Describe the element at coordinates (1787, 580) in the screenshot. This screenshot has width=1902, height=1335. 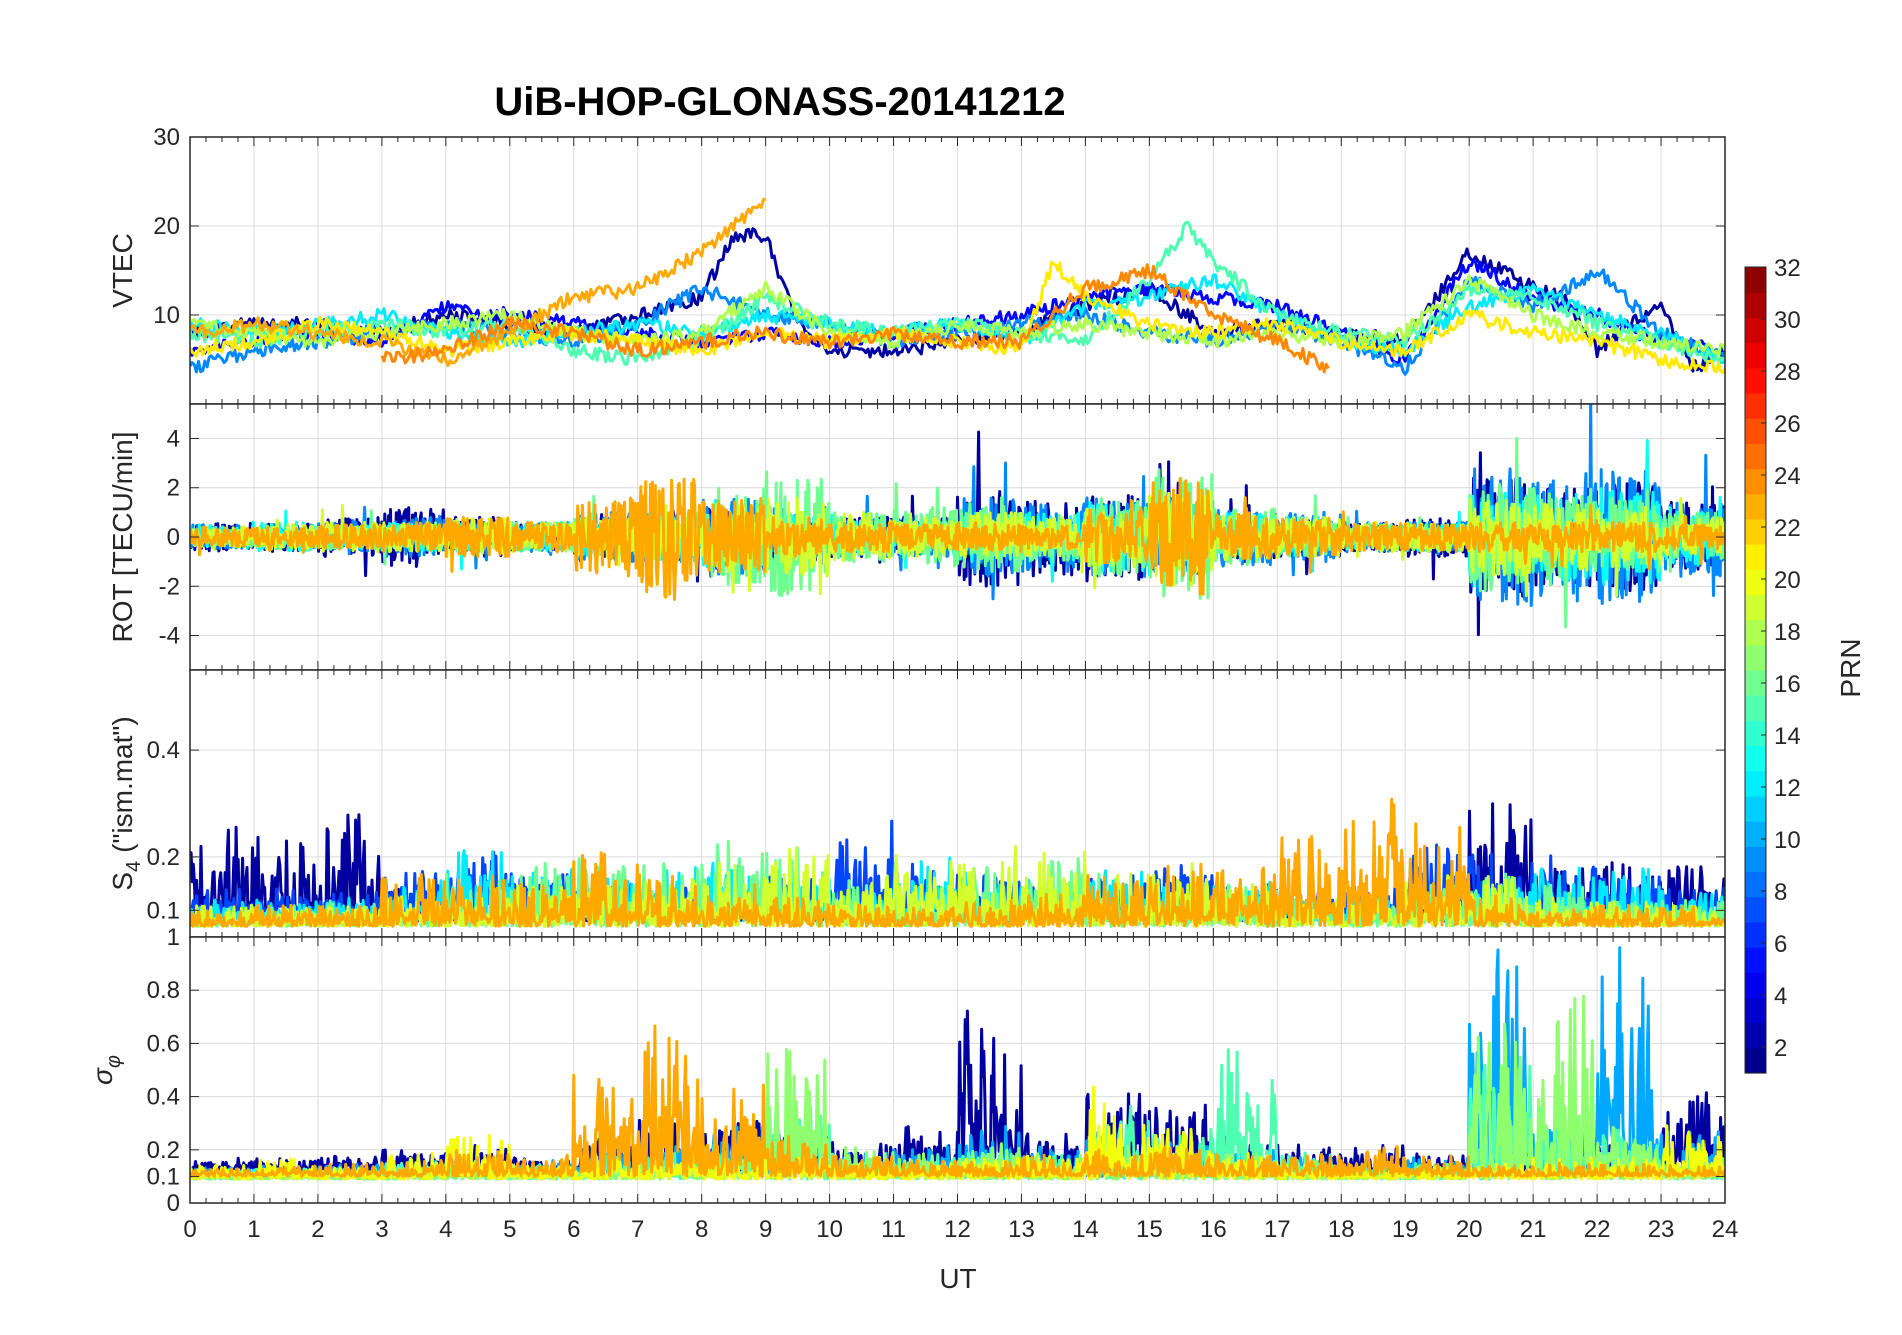
I see `colorbar-tick-label: 20` at that location.